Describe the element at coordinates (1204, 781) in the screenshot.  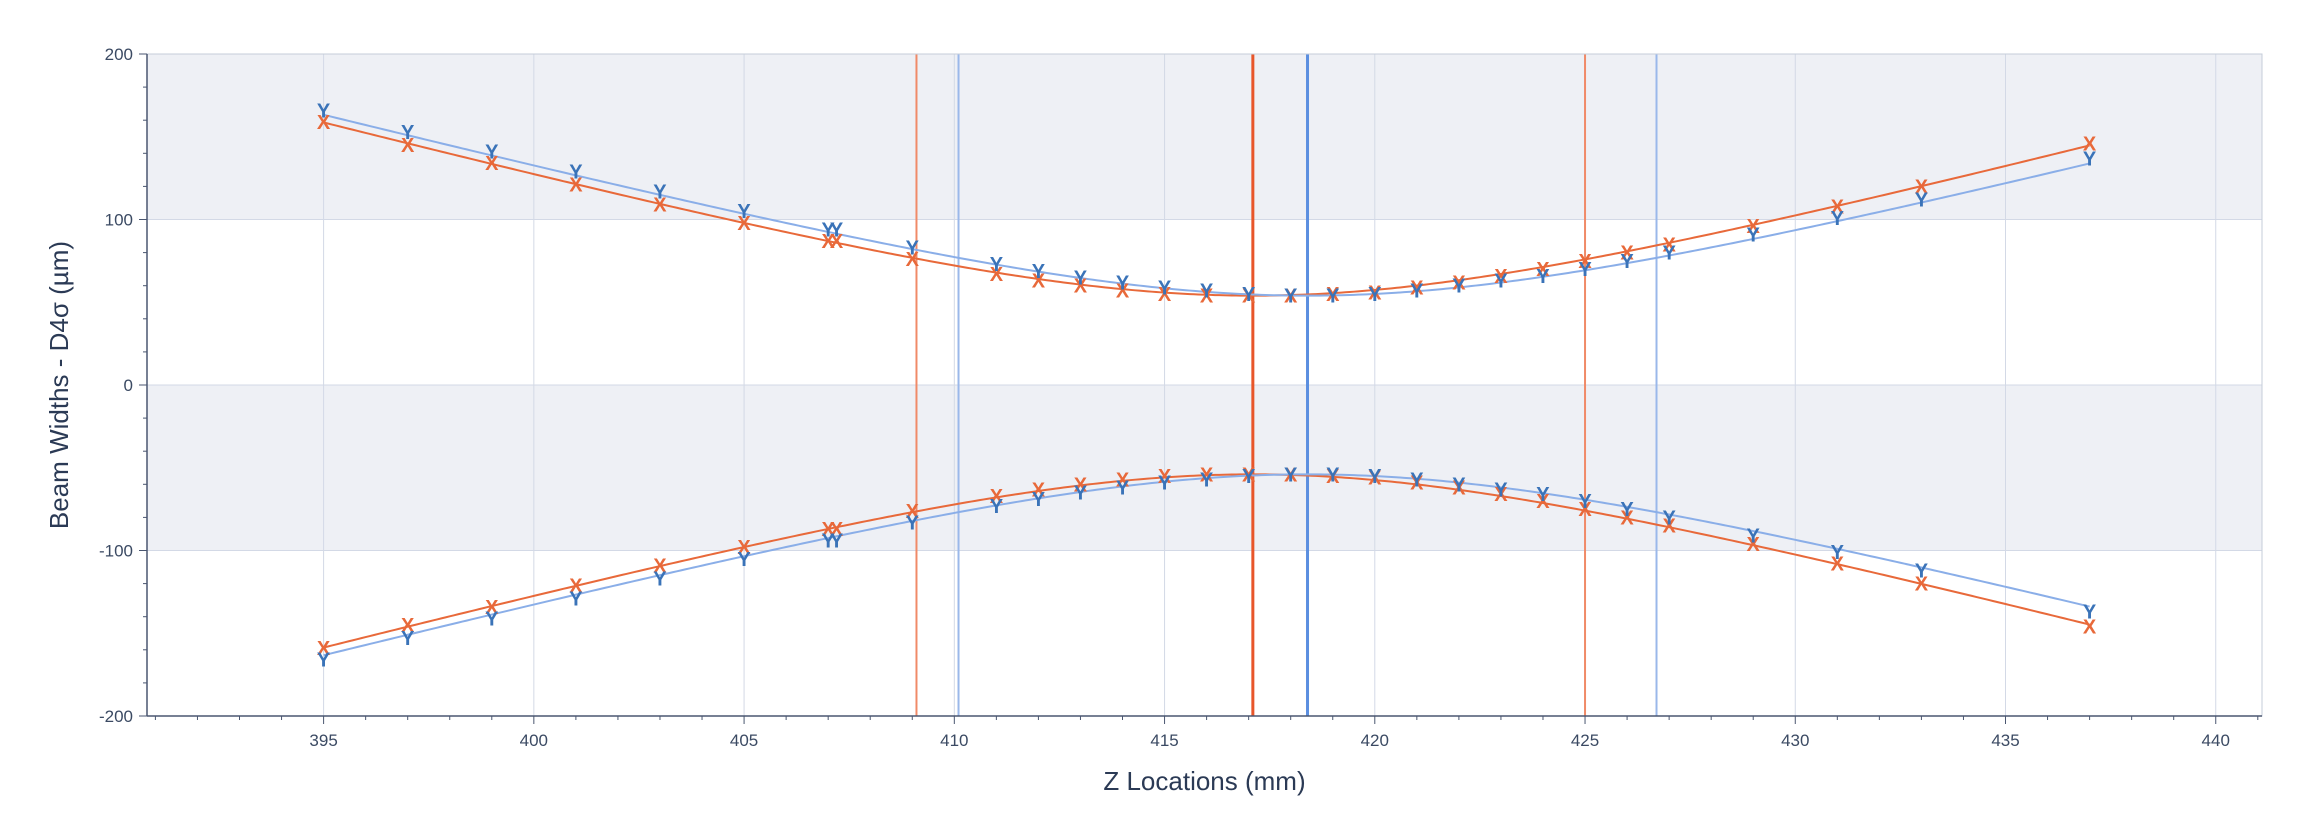
I see `x-axis-title: Z Locations (mm)` at that location.